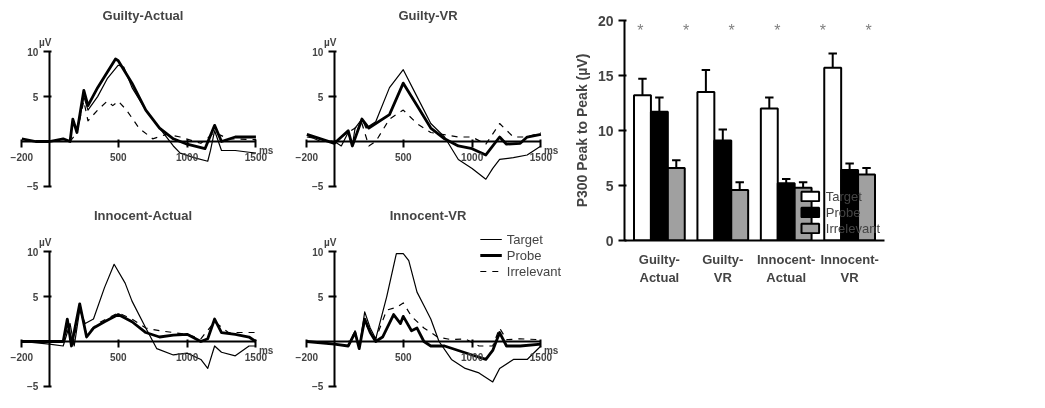  I want to click on legend-label: Probe, so click(524, 255).